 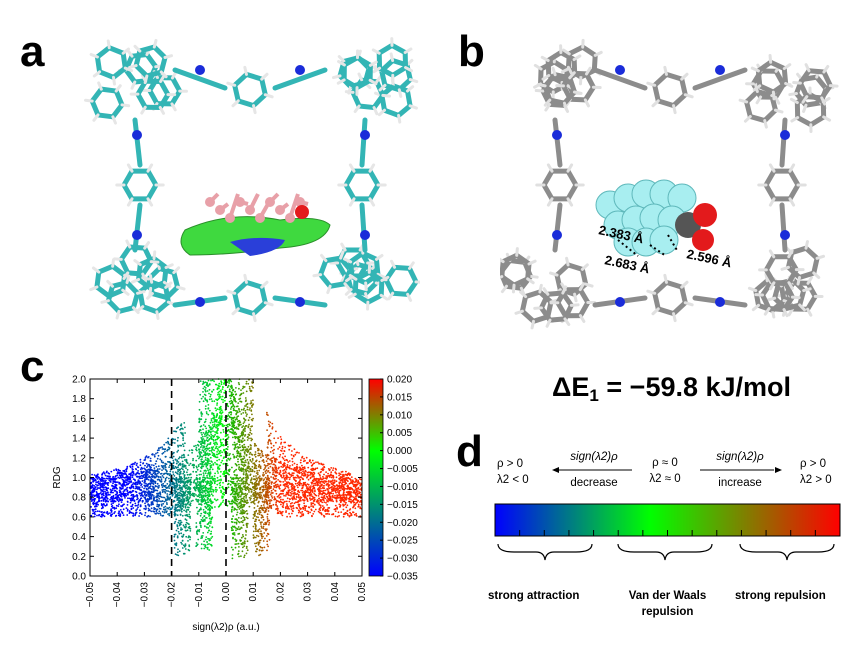 I want to click on colorbar-tick-label: −0.025, so click(x=402, y=541).